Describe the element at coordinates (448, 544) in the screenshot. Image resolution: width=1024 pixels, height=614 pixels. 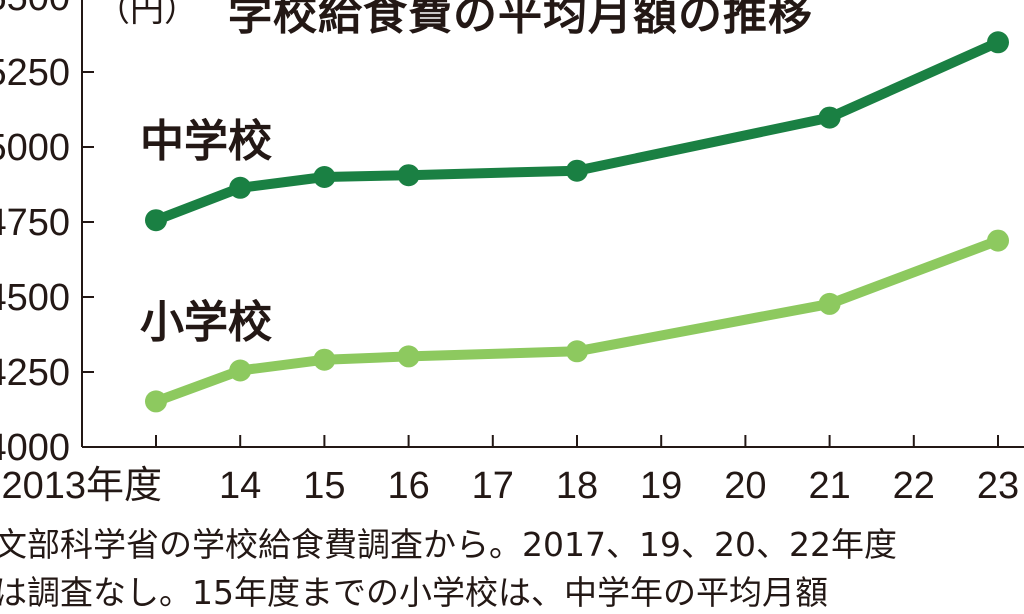
I see `footnote-line-1: 文部科学省の学校給食費調査から。2017、19、20、22年度` at that location.